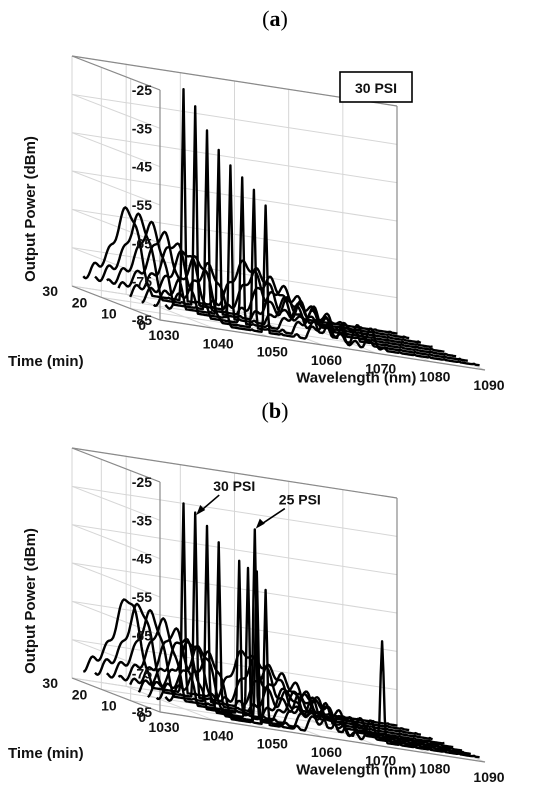 This screenshot has width=550, height=794. What do you see at coordinates (275, 410) in the screenshot?
I see `panel-label-b: (b)` at bounding box center [275, 410].